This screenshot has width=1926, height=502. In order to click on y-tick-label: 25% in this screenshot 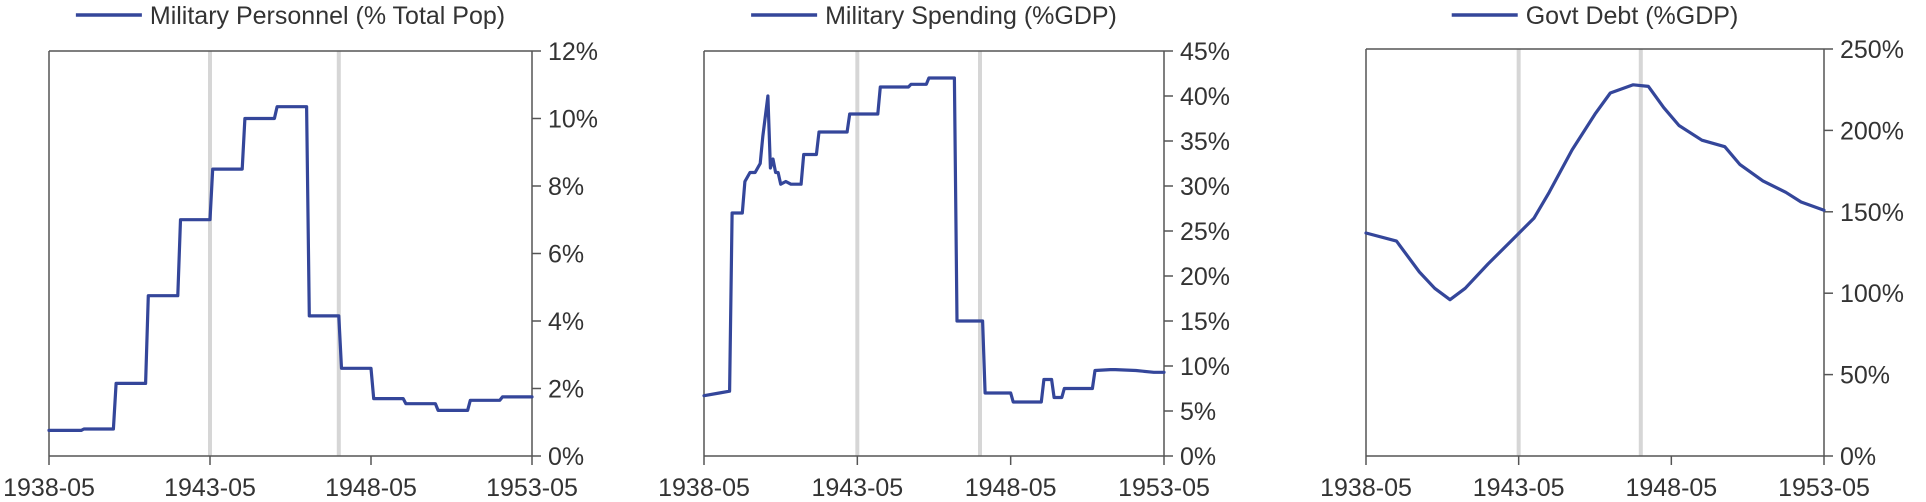, I will do `click(1205, 232)`.